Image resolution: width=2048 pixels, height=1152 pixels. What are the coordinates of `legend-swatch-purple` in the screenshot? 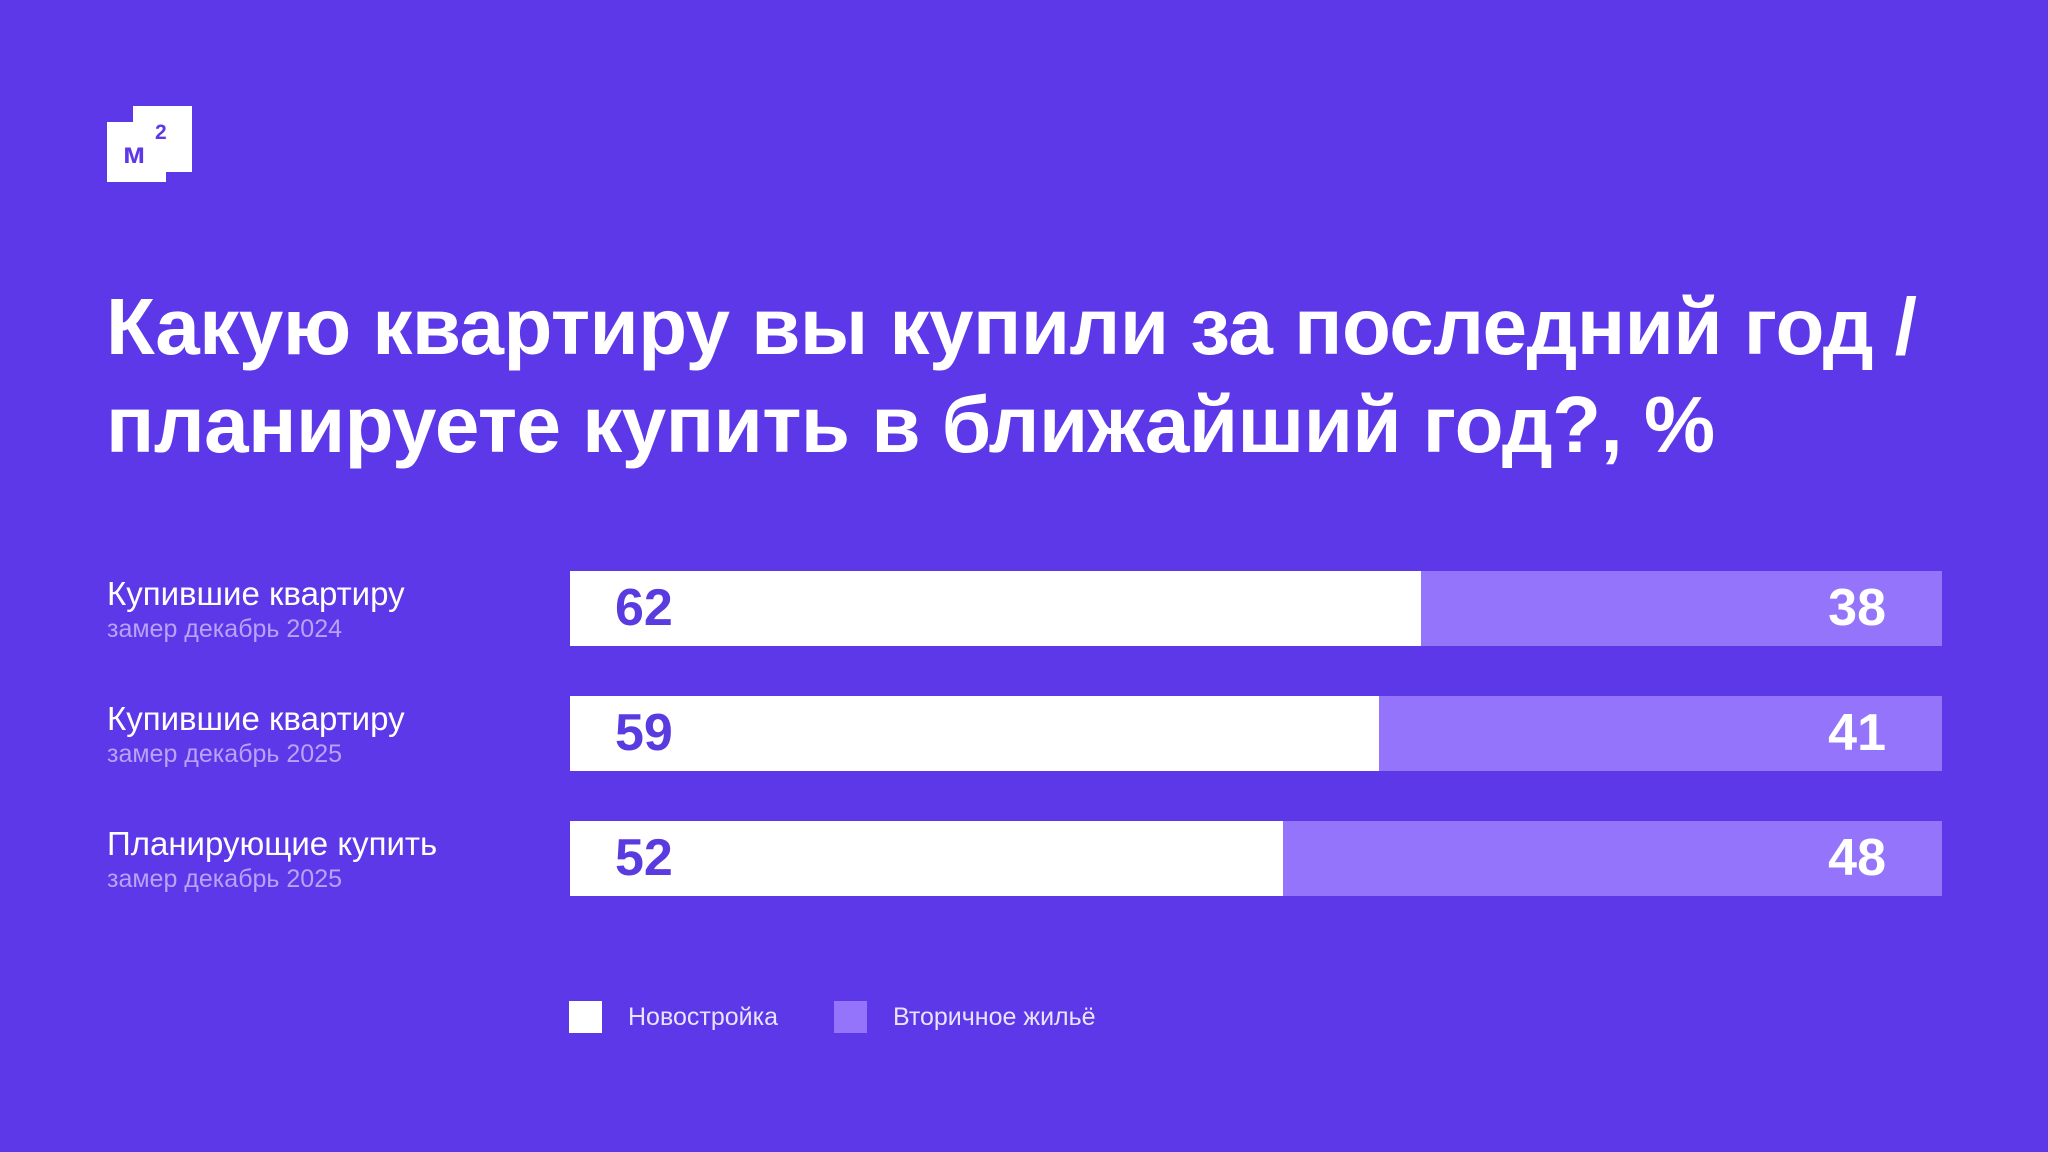 It's located at (850, 1017).